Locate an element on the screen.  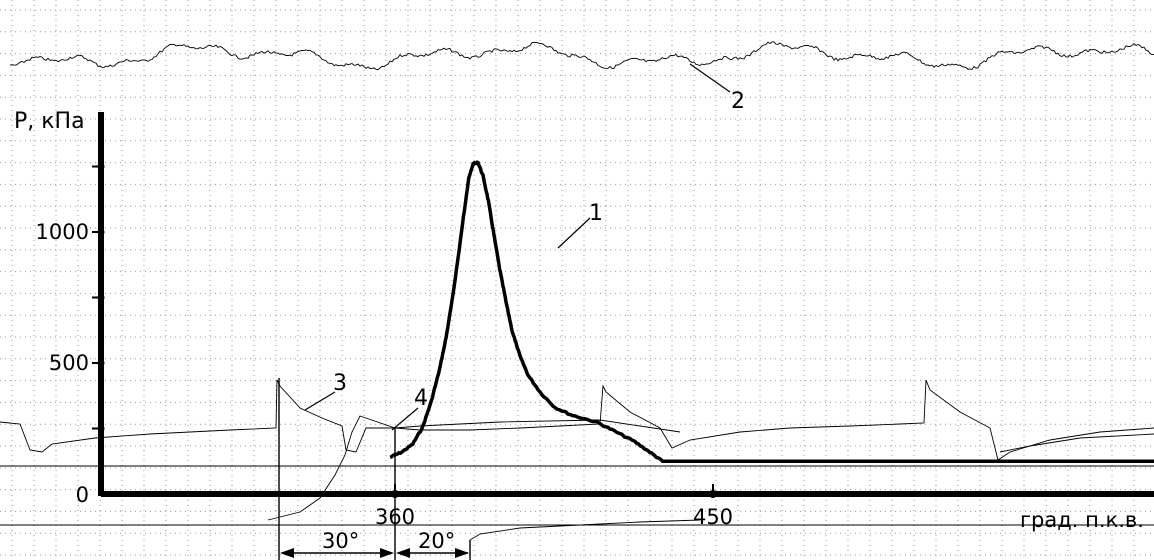
callout-1-label: 1 is located at coordinates (596, 213).